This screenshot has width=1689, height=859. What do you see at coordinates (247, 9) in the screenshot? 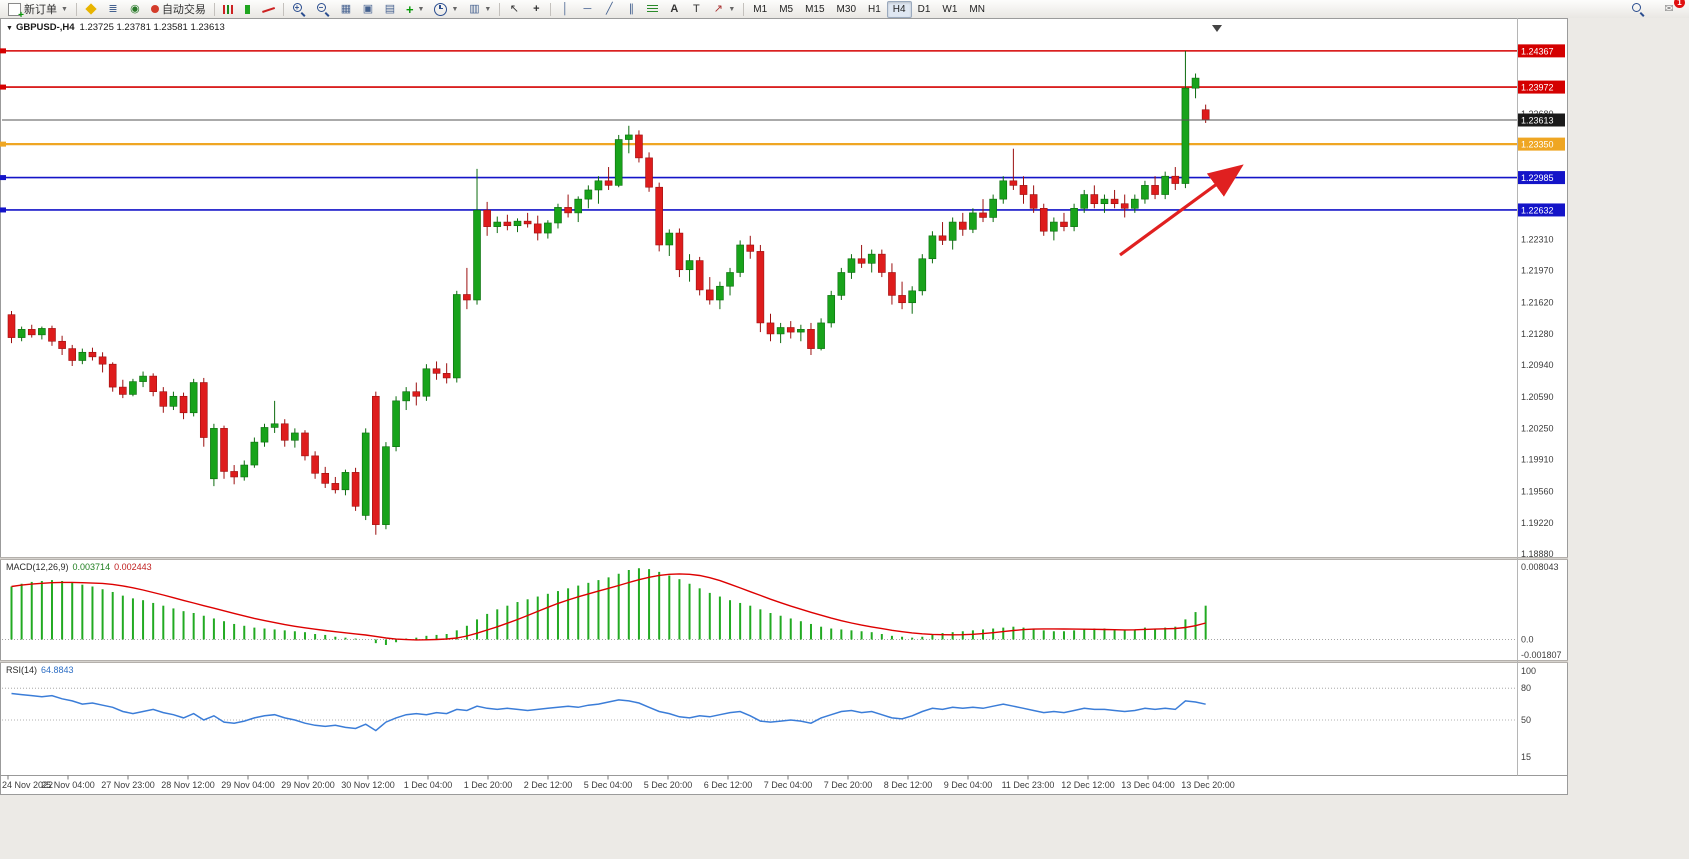
I see `candlestick-chart-button` at bounding box center [247, 9].